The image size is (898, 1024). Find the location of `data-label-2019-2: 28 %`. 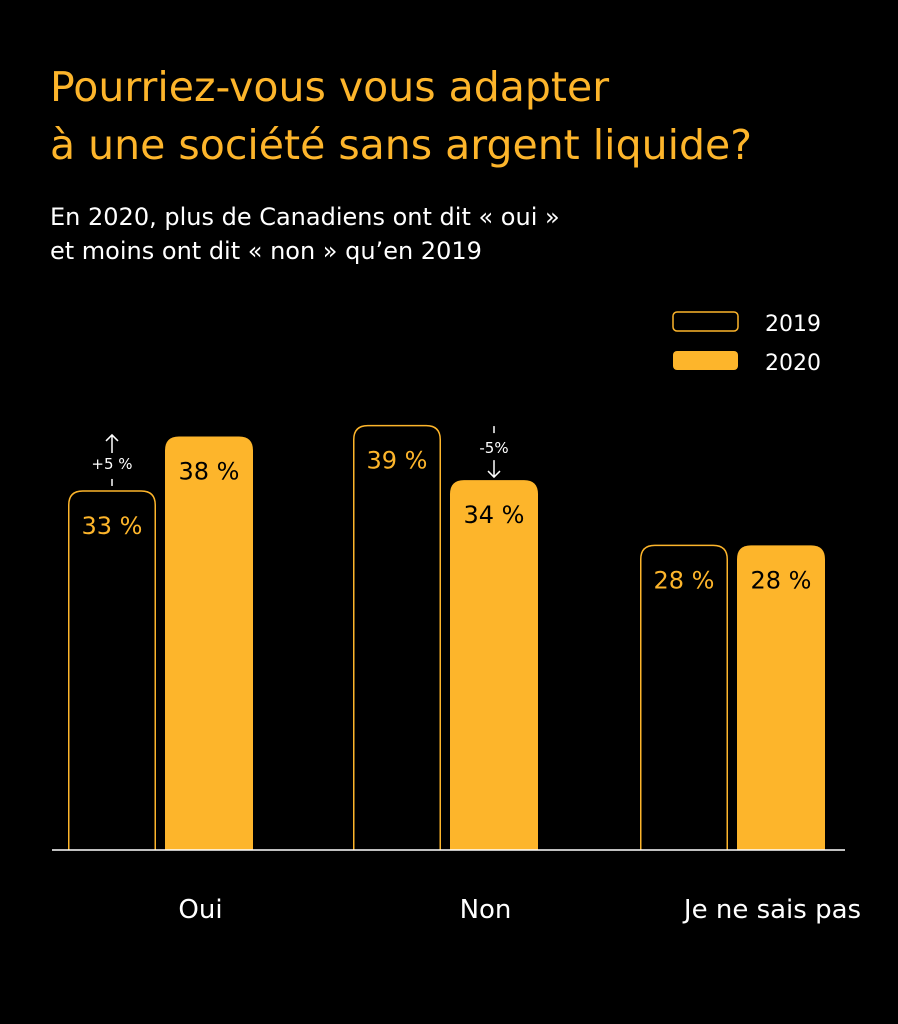

data-label-2019-2: 28 % is located at coordinates (684, 580).